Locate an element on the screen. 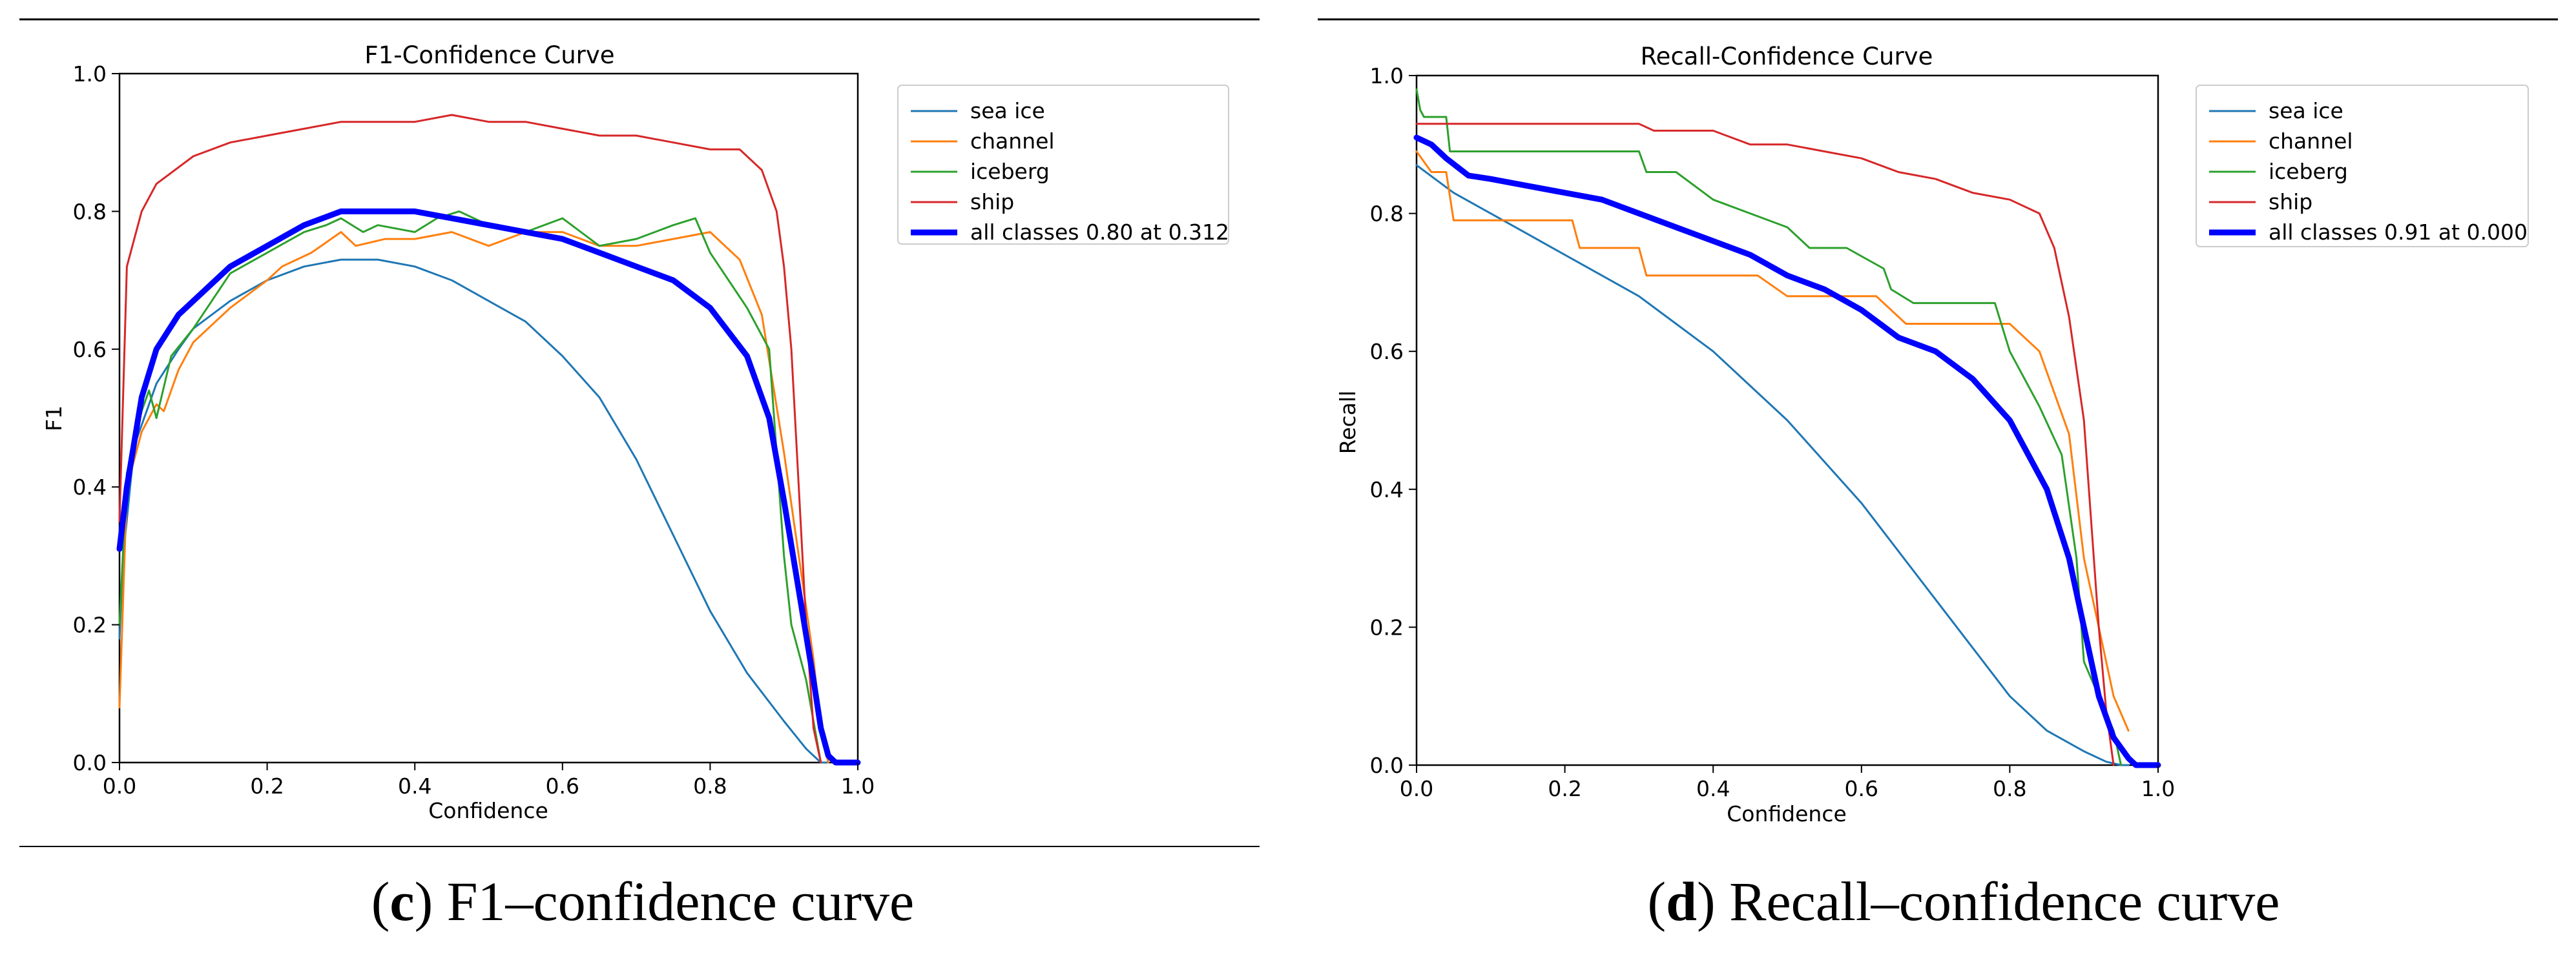 Image resolution: width=2576 pixels, height=953 pixels. caption-c-text: ) F1–confidence curve is located at coordinates (665, 901).